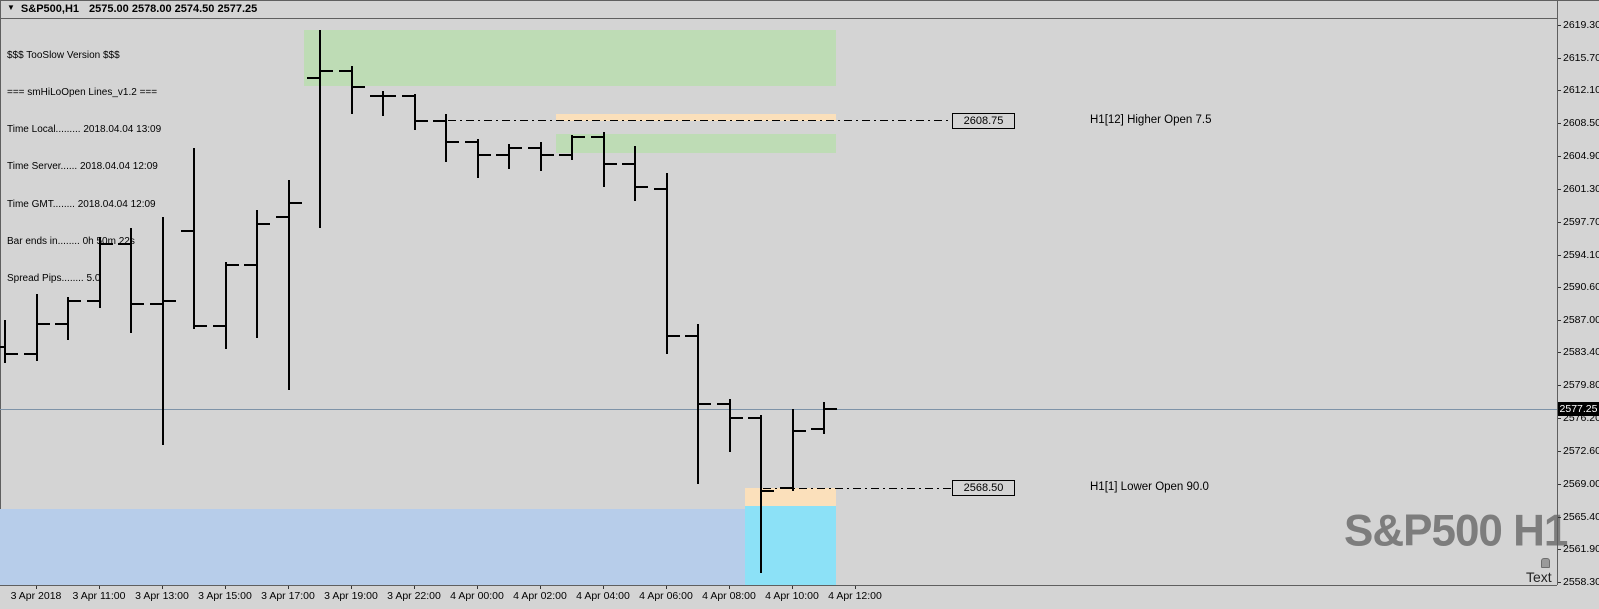 The image size is (1599, 609). Describe the element at coordinates (1581, 123) in the screenshot. I see `price-axis-label: 2608.50` at that location.